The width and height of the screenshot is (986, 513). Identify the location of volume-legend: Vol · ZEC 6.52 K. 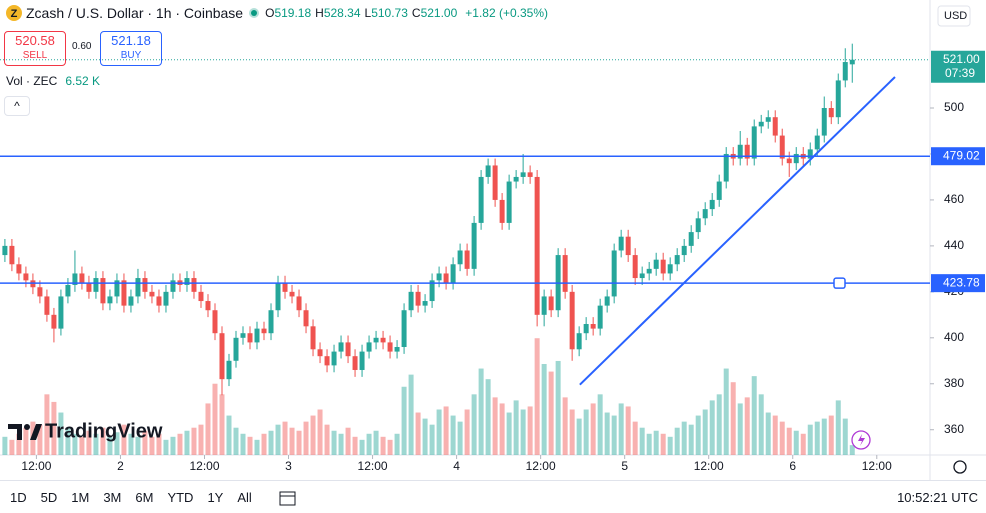
(53, 81).